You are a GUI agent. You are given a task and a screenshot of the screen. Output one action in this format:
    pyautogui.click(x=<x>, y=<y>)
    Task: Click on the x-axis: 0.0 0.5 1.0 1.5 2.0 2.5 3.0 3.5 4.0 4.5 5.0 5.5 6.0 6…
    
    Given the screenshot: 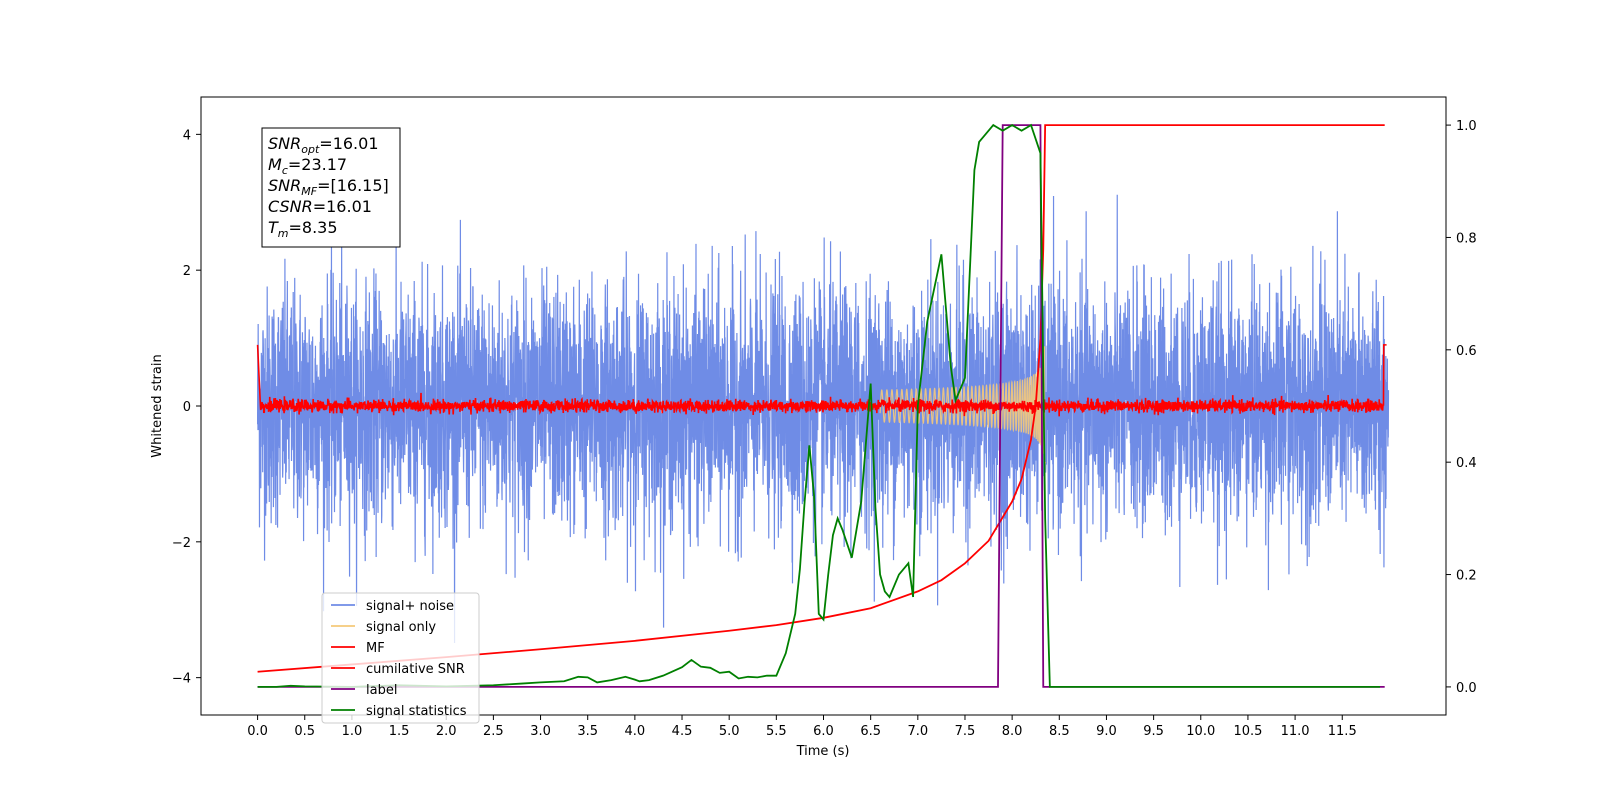 What is the action you would take?
    pyautogui.click(x=802, y=727)
    